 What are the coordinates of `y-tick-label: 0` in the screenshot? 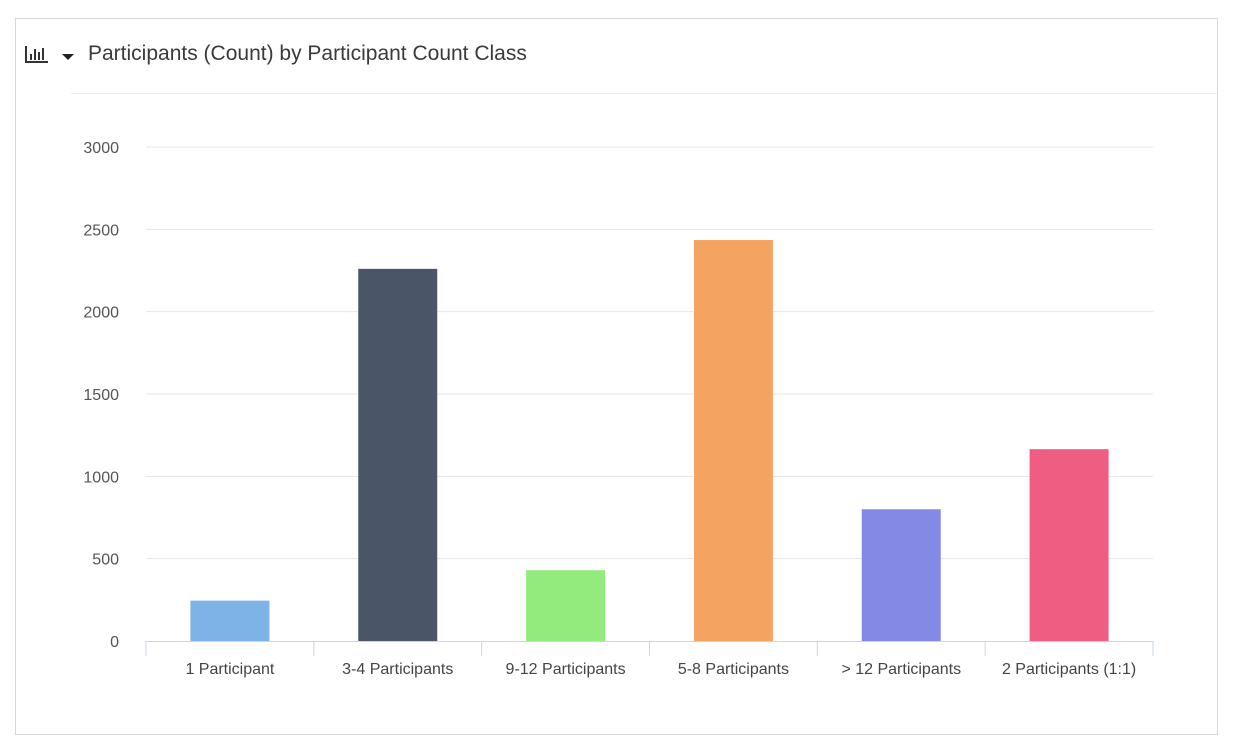 It's located at (114, 642).